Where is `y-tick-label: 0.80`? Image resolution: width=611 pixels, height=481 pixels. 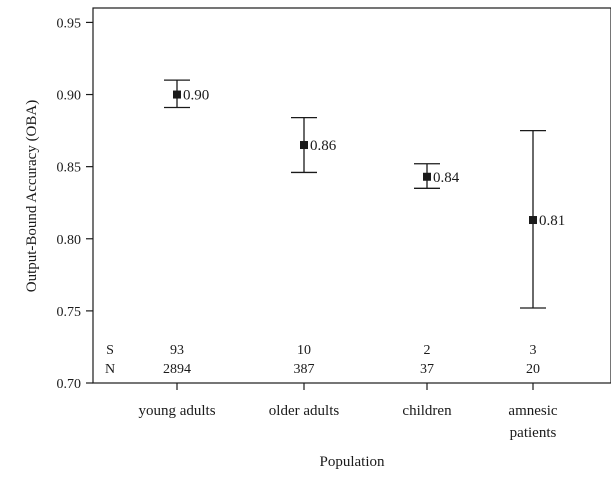
y-tick-label: 0.80 is located at coordinates (69, 240).